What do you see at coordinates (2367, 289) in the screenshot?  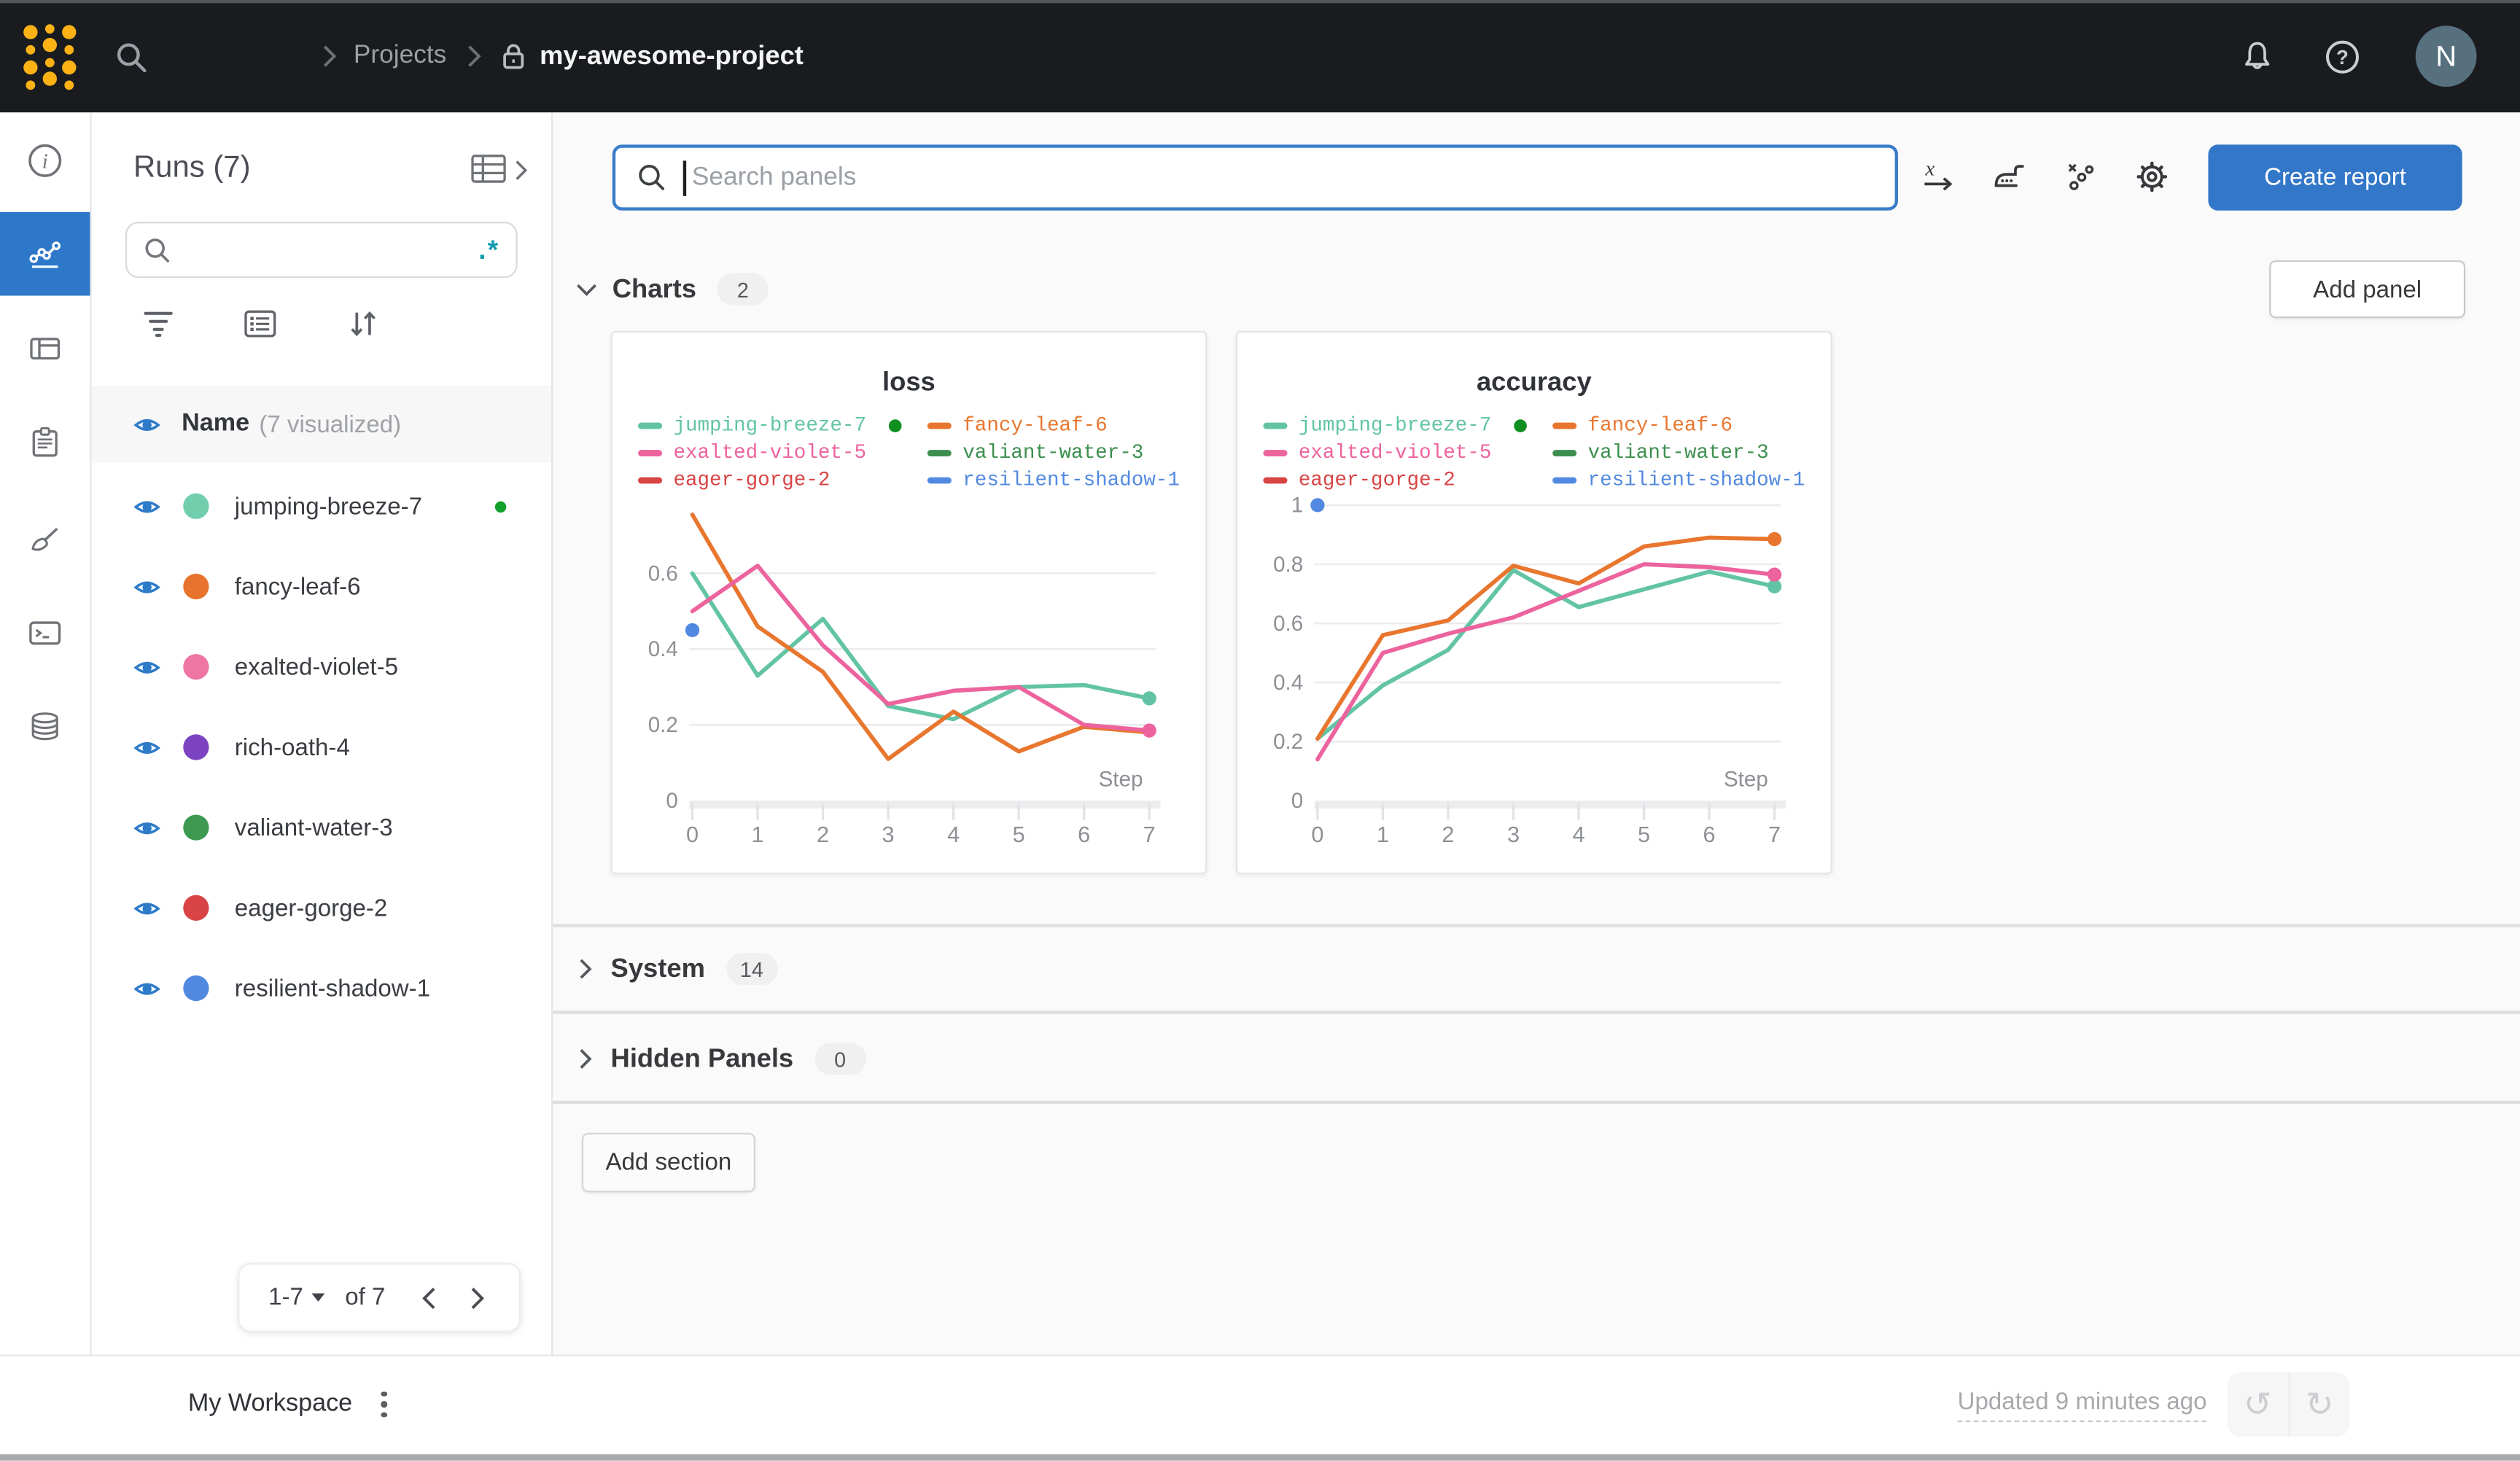 I see `add-panel-button: Add panel` at bounding box center [2367, 289].